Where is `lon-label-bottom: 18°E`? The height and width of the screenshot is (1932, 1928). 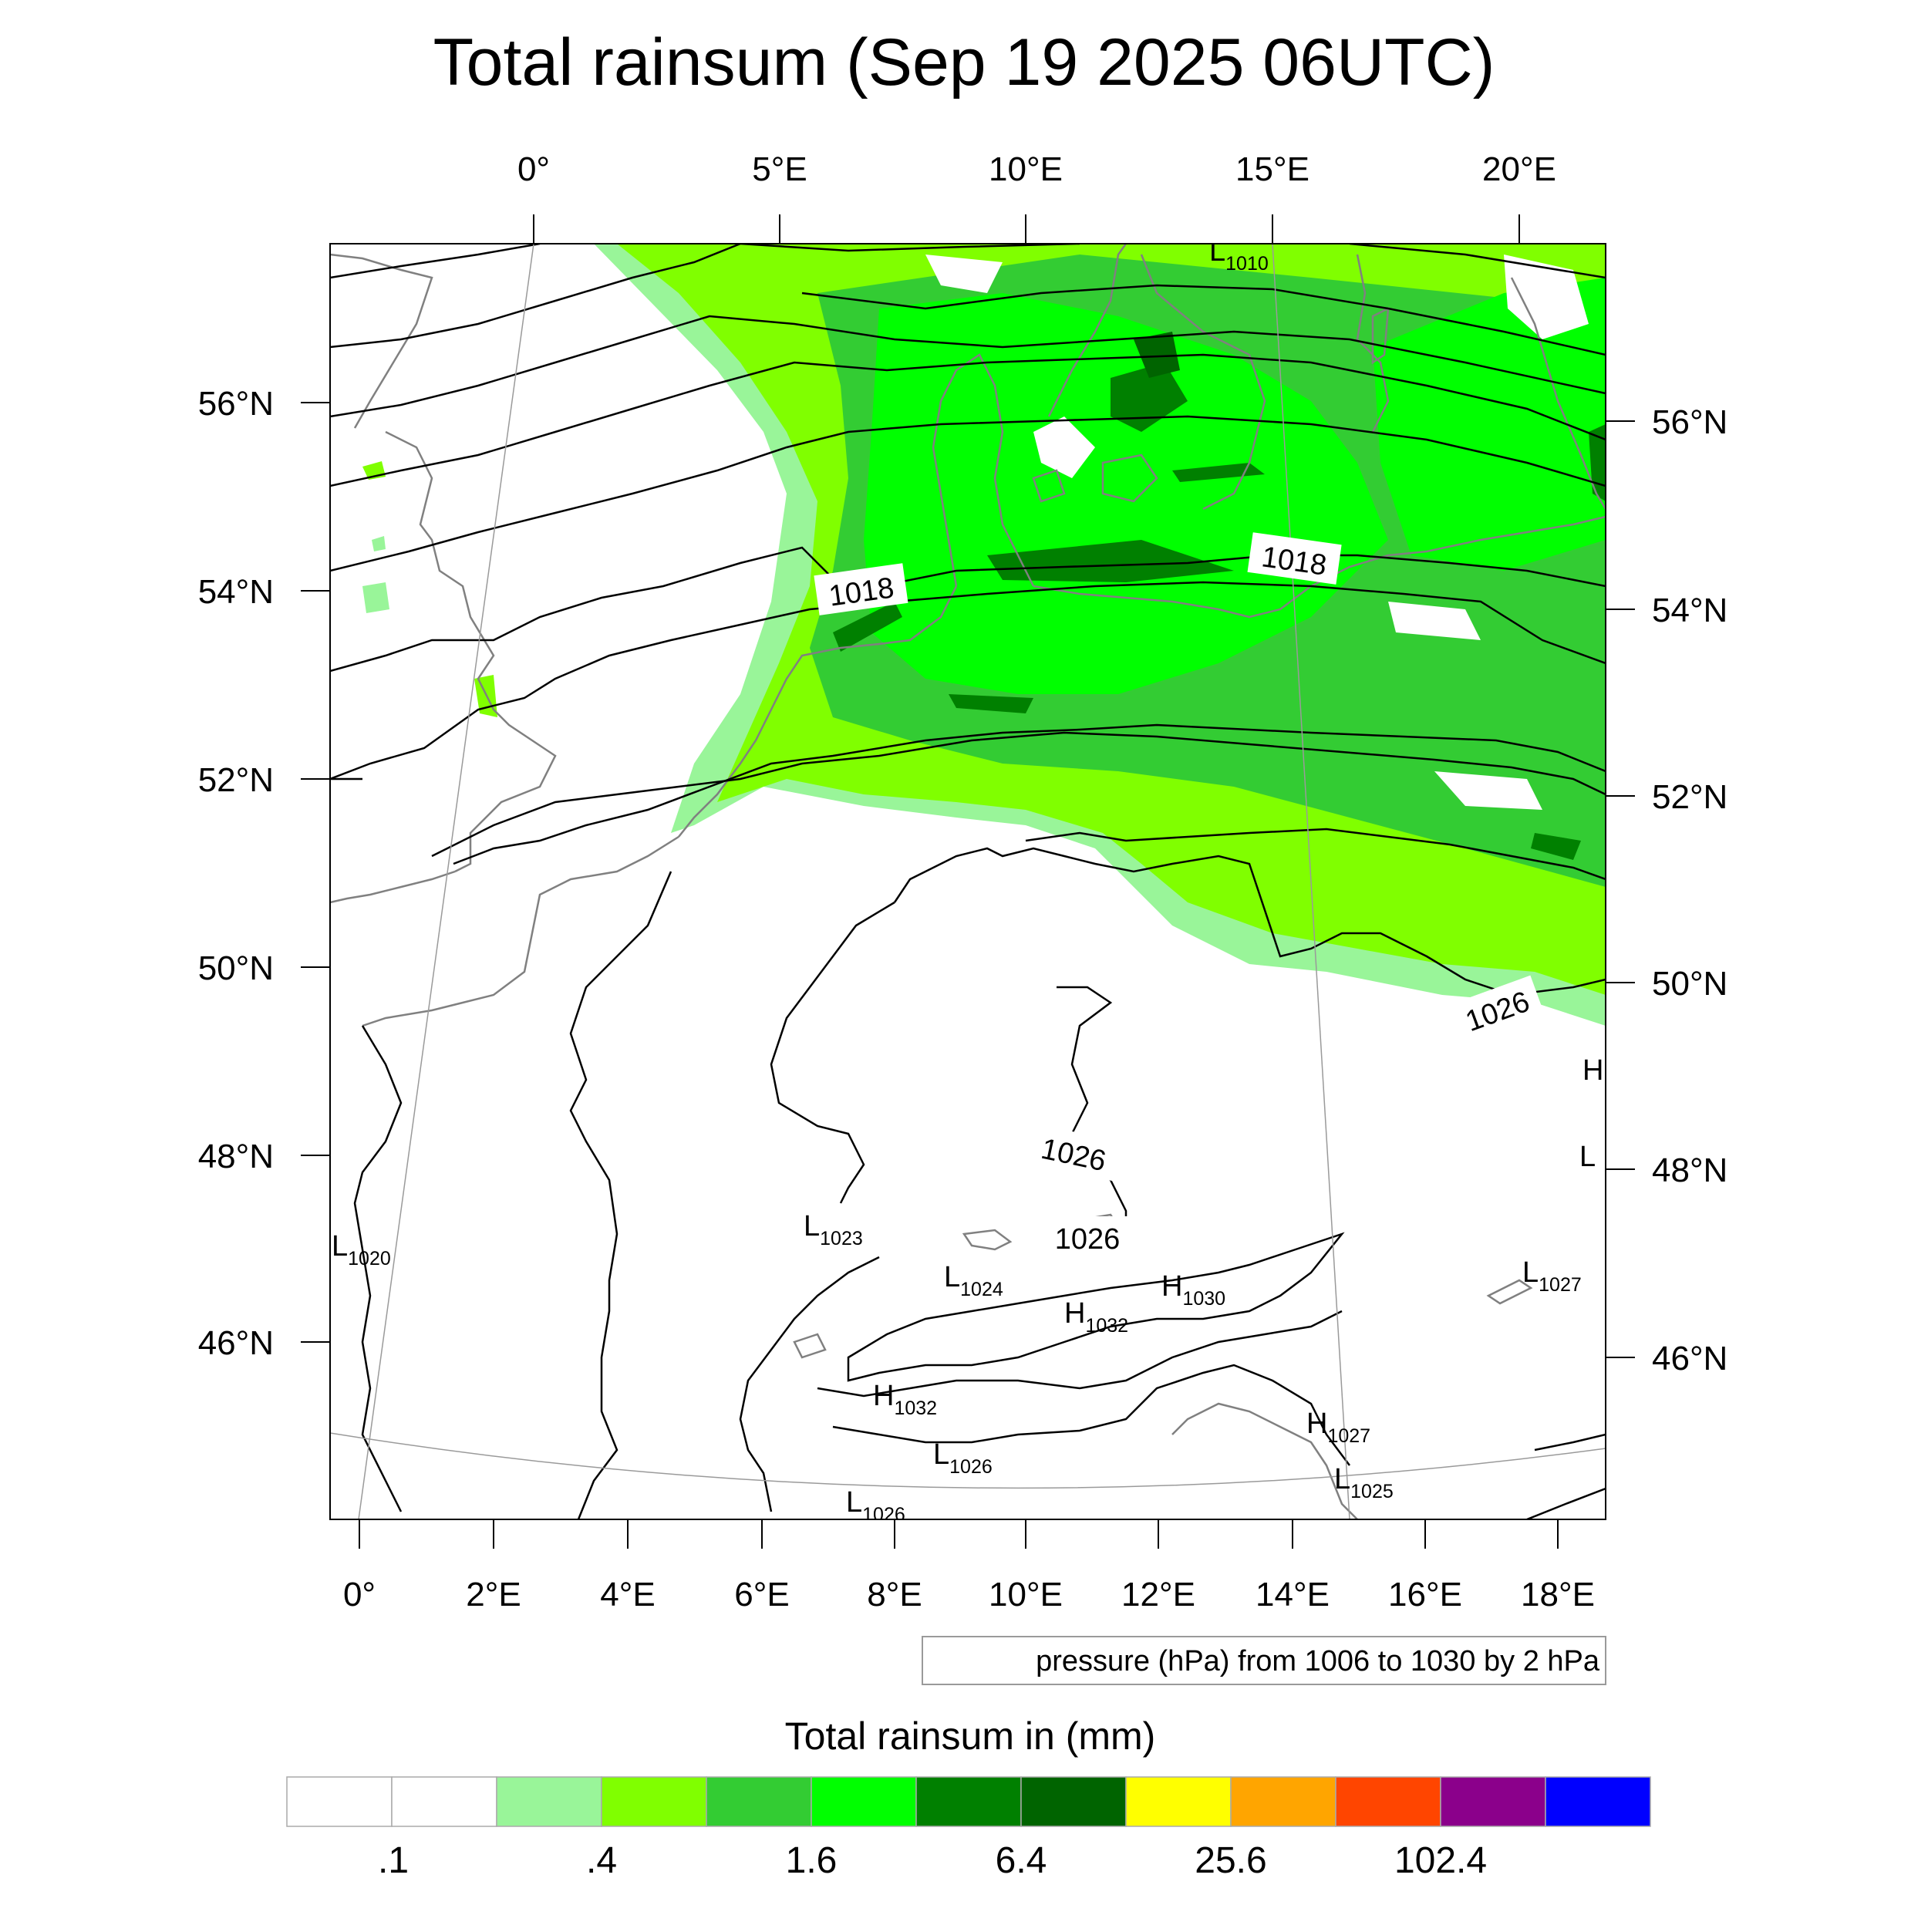
lon-label-bottom: 18°E is located at coordinates (1558, 1594).